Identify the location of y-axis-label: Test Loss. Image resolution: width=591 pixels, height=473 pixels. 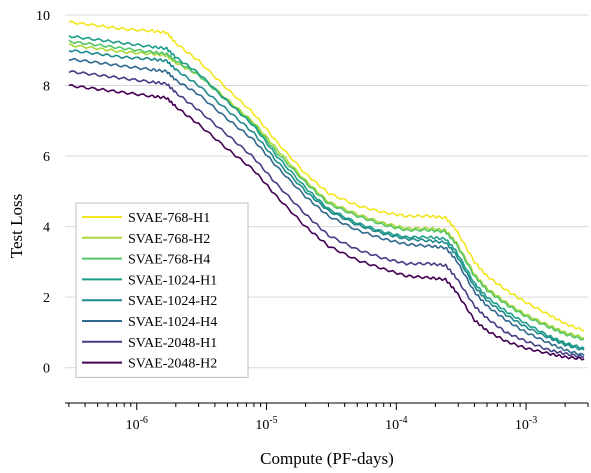
(16, 226).